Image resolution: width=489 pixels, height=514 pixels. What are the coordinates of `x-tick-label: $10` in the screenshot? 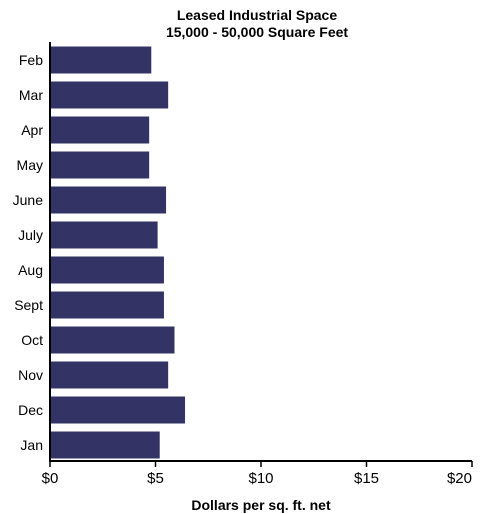 It's located at (260, 478).